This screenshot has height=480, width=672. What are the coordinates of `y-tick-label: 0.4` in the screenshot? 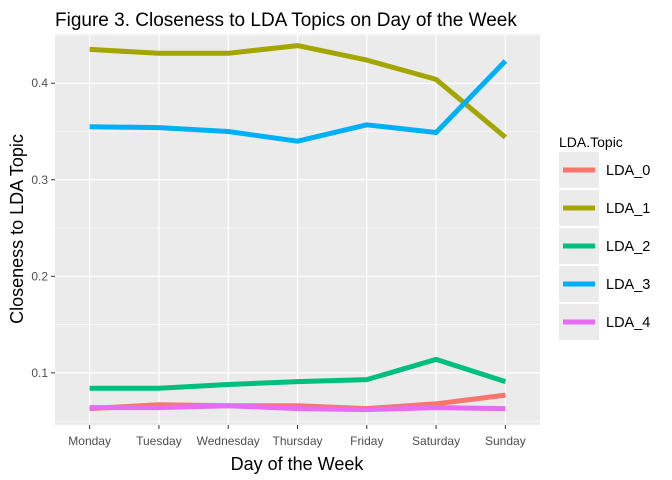 It's located at (39, 83).